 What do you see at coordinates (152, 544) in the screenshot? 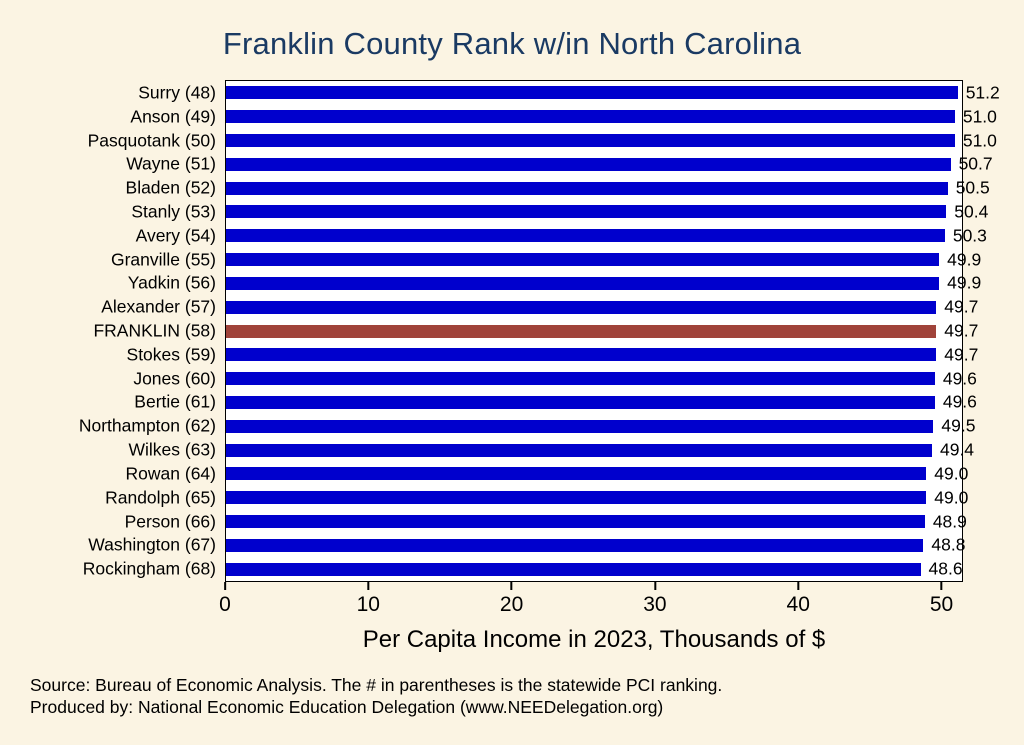
I see `y-axis-label: Washington (67)` at bounding box center [152, 544].